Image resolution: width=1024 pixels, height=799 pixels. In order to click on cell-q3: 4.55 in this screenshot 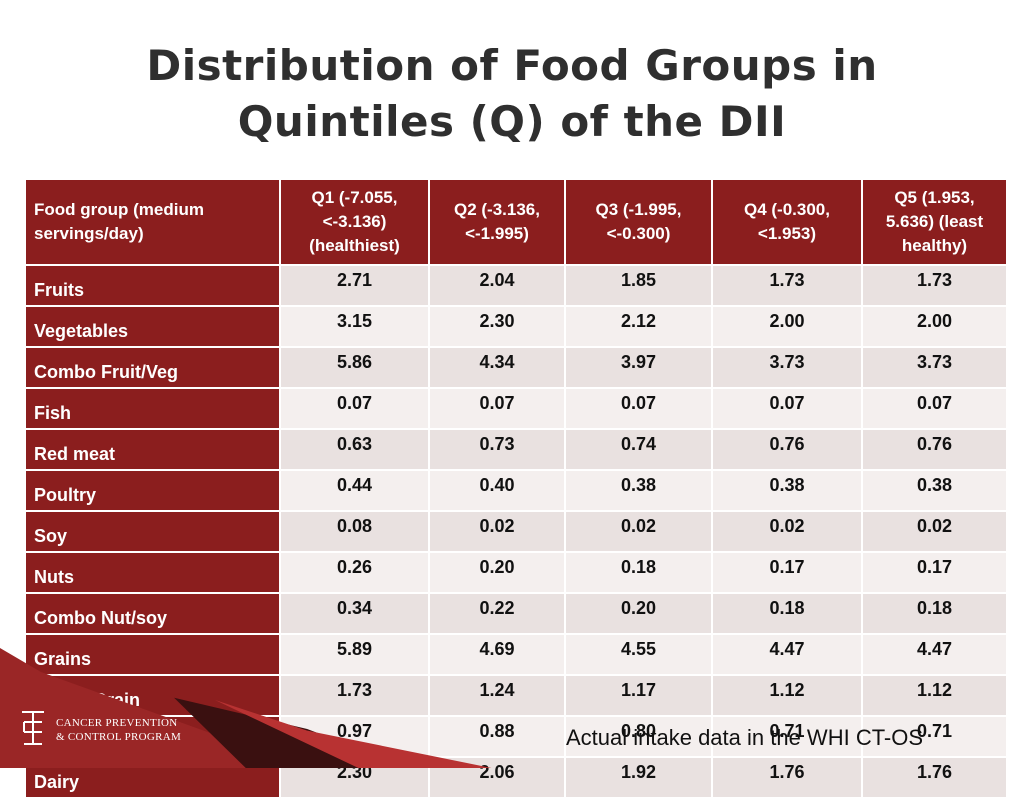, I will do `click(638, 654)`.